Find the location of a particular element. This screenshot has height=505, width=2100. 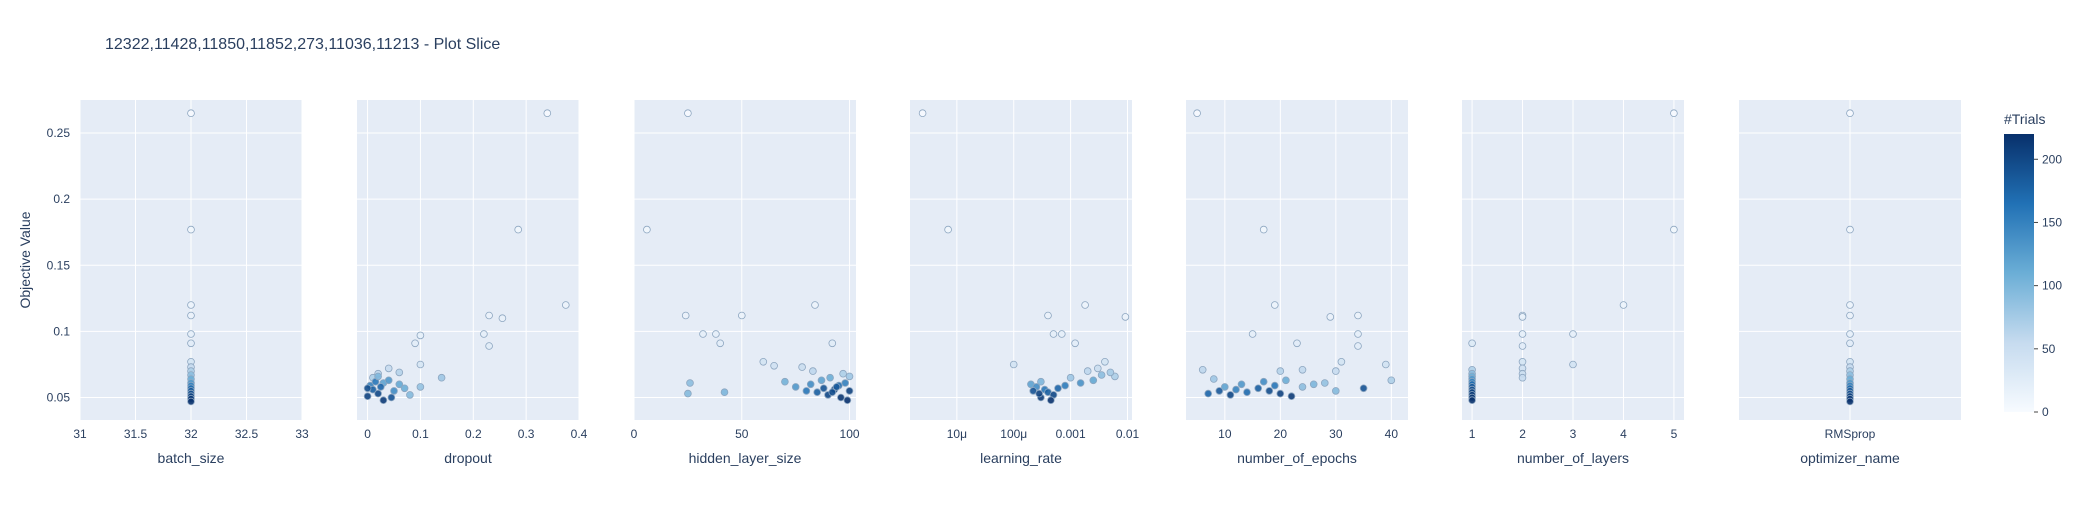

x-tick-label: 4 is located at coordinates (1623, 434).